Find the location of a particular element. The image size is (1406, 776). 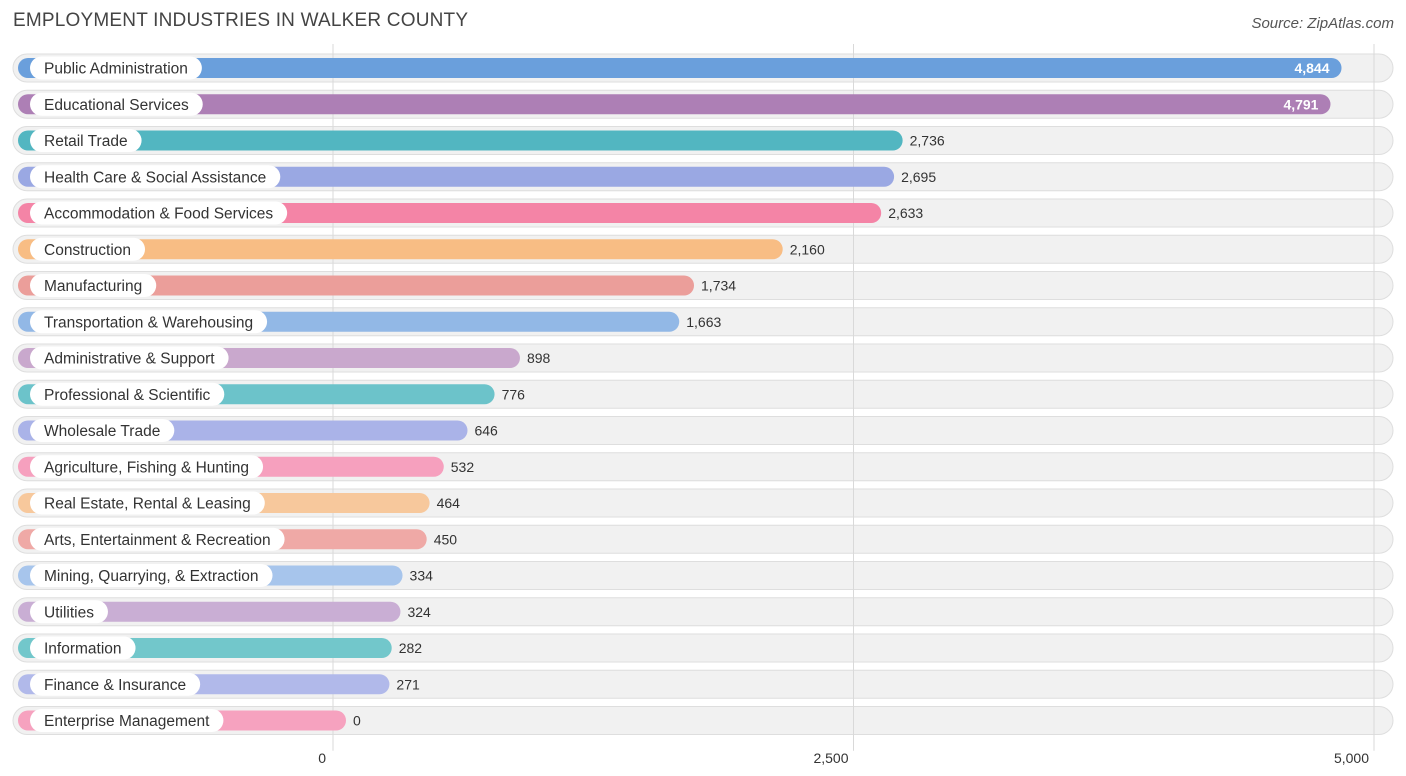

bar-row: Wholesale Trade 646 is located at coordinates (258, 430).